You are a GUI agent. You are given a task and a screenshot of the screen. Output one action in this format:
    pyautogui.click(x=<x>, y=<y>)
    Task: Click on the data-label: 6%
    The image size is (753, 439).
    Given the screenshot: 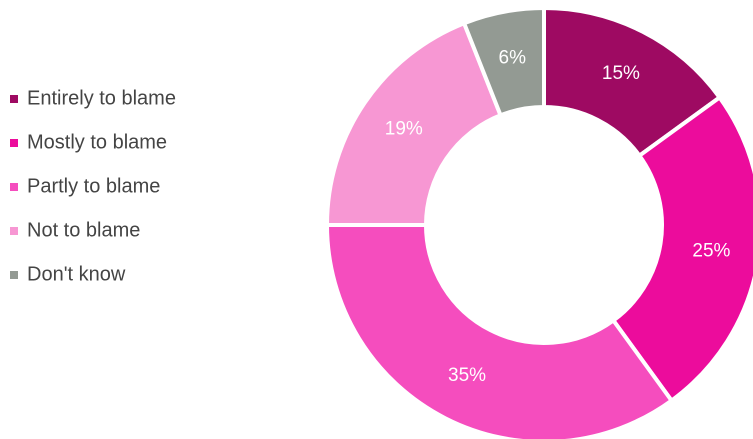 What is the action you would take?
    pyautogui.click(x=513, y=58)
    